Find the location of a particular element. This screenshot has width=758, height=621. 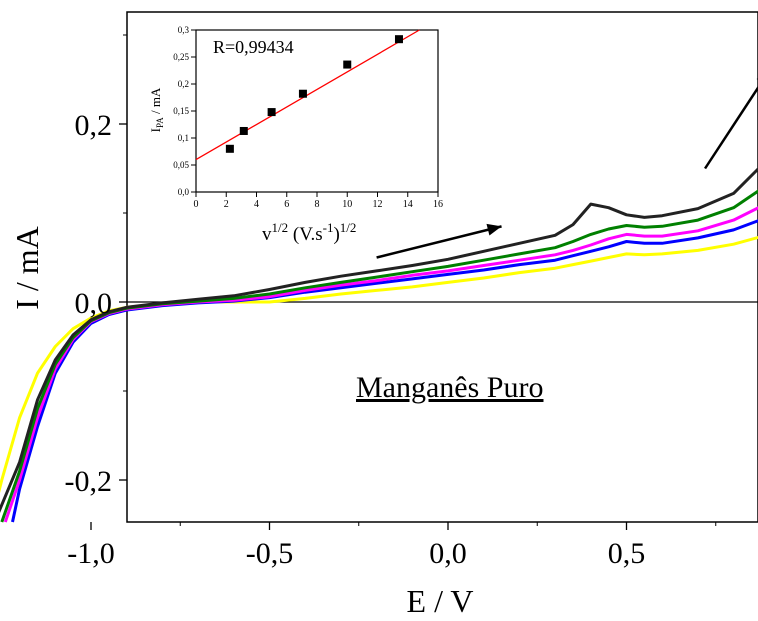

inset-y-axis-title: IPA / mA is located at coordinates (156, 109).